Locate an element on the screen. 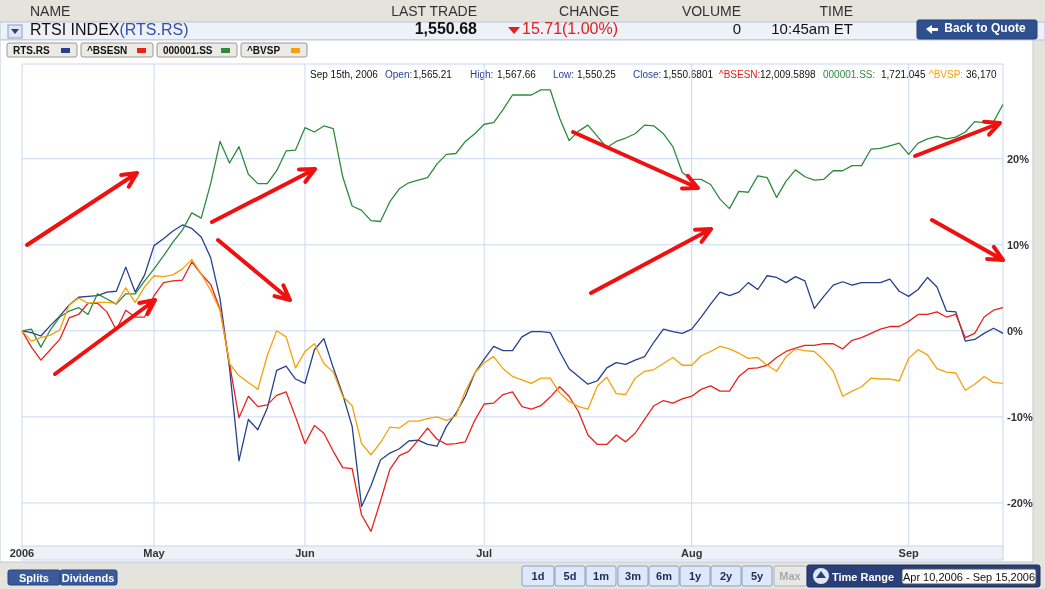  annotation: Sep 15th, 2006 is located at coordinates (344, 74).